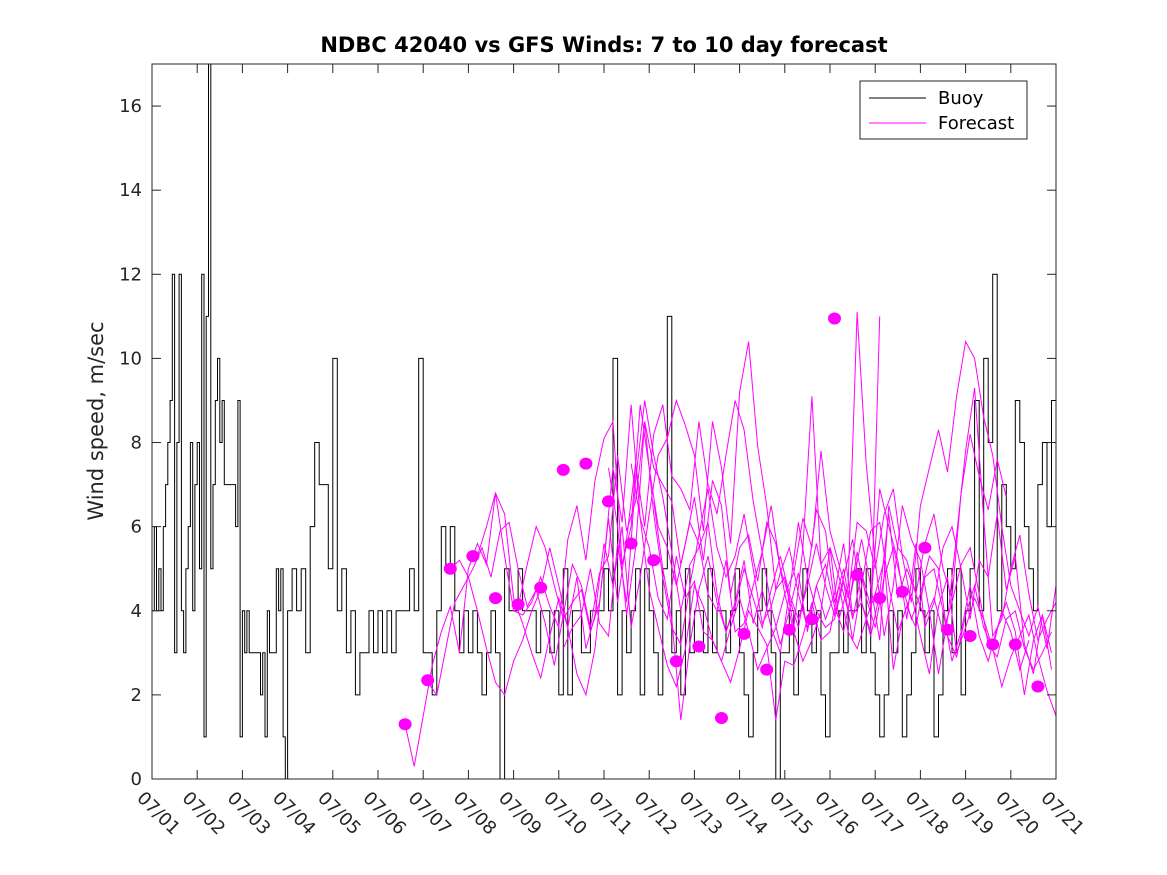 The width and height of the screenshot is (1167, 875). I want to click on y-tick-label: 16, so click(130, 106).